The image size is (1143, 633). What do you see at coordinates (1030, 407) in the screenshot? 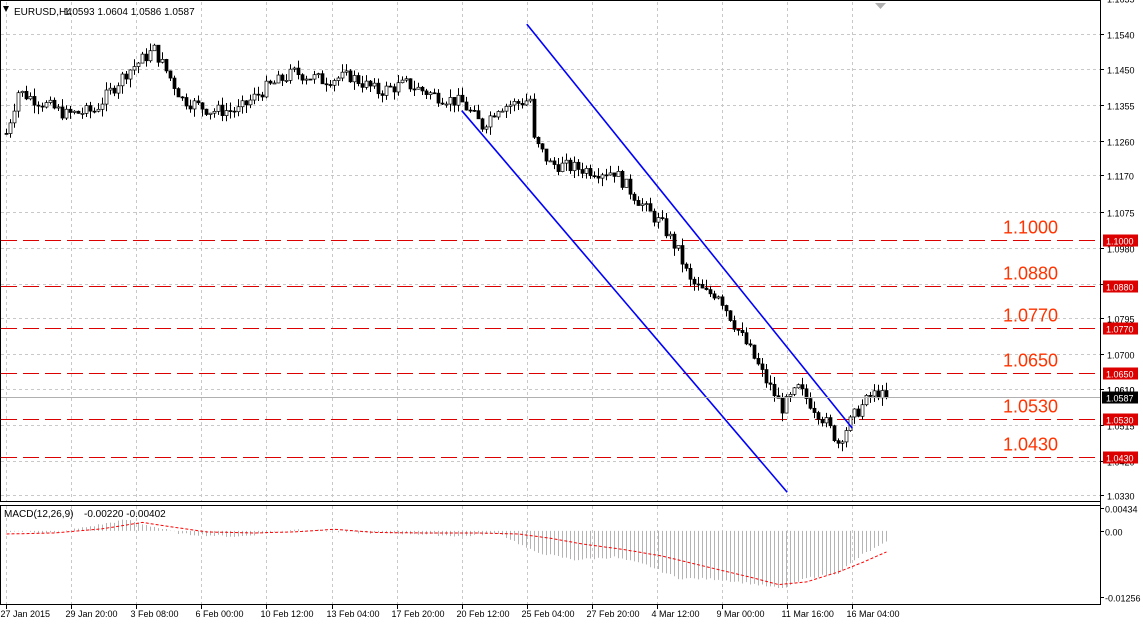
I see `level-label-1-0530: 1.0530` at bounding box center [1030, 407].